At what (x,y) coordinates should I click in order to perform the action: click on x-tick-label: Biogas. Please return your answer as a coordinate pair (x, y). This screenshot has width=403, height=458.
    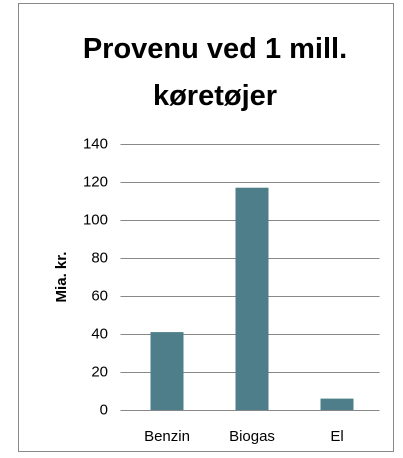
    Looking at the image, I should click on (252, 436).